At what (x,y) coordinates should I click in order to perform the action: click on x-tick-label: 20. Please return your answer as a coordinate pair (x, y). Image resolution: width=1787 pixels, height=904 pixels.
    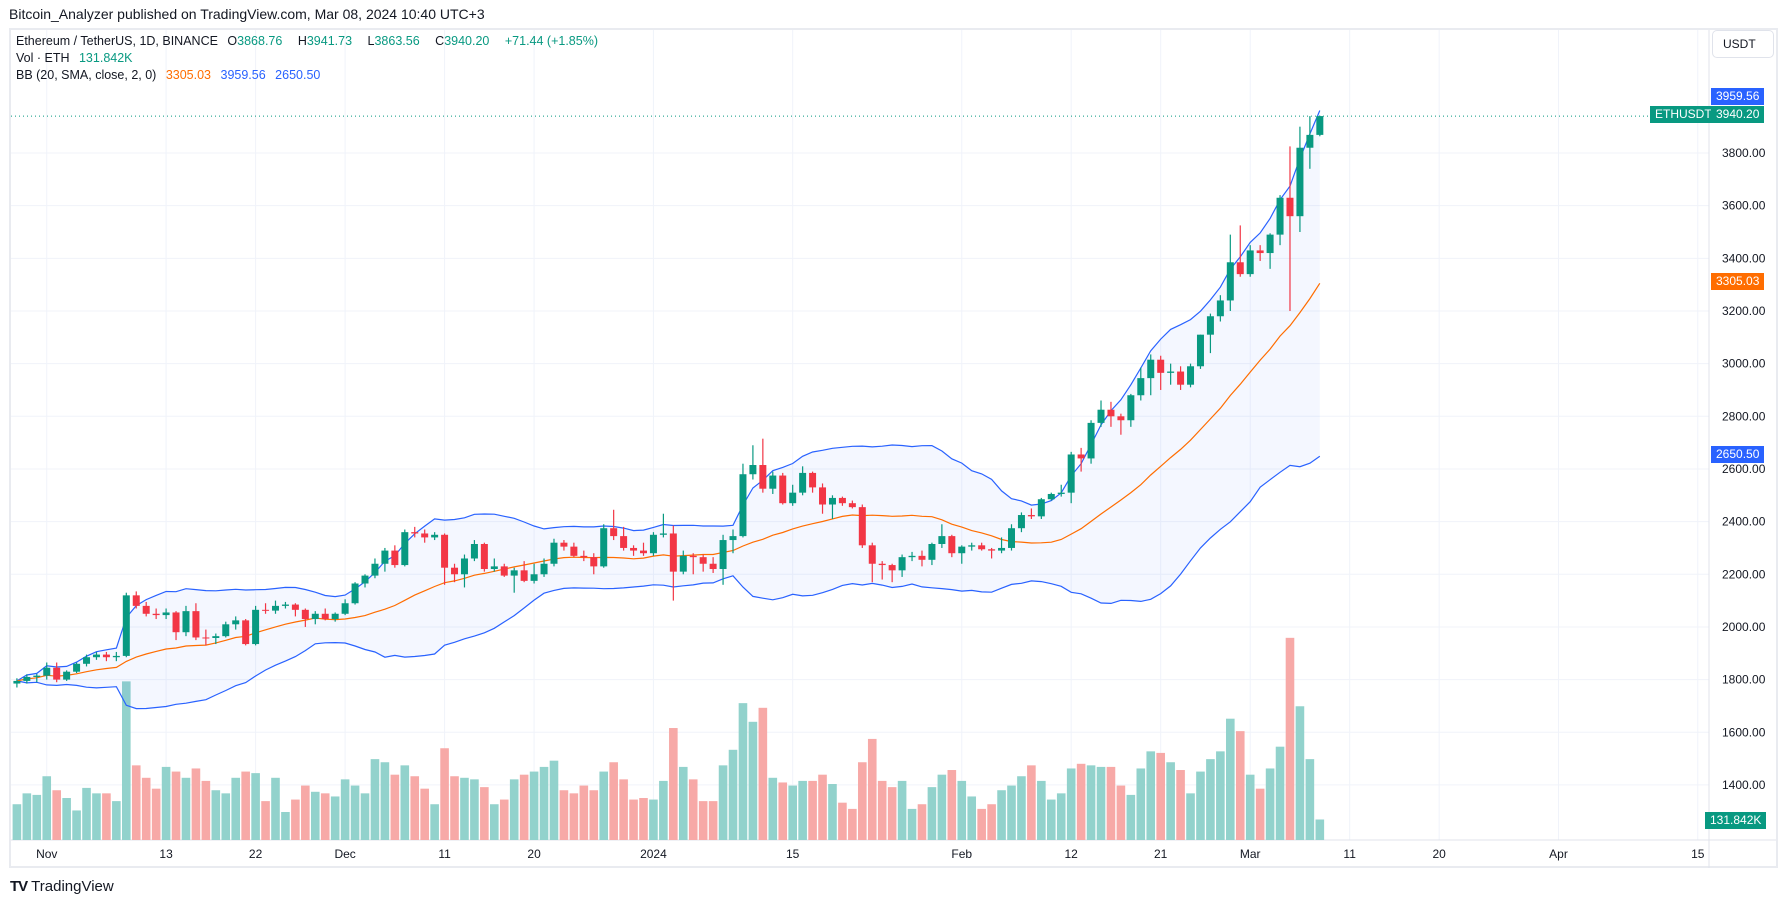
    Looking at the image, I should click on (534, 854).